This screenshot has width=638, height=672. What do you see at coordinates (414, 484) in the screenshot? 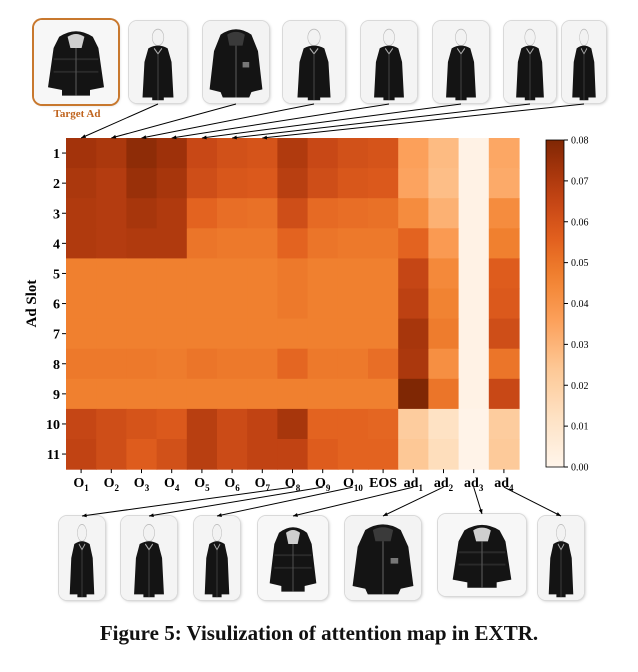
I see `x-tick-label: ad1` at bounding box center [414, 484].